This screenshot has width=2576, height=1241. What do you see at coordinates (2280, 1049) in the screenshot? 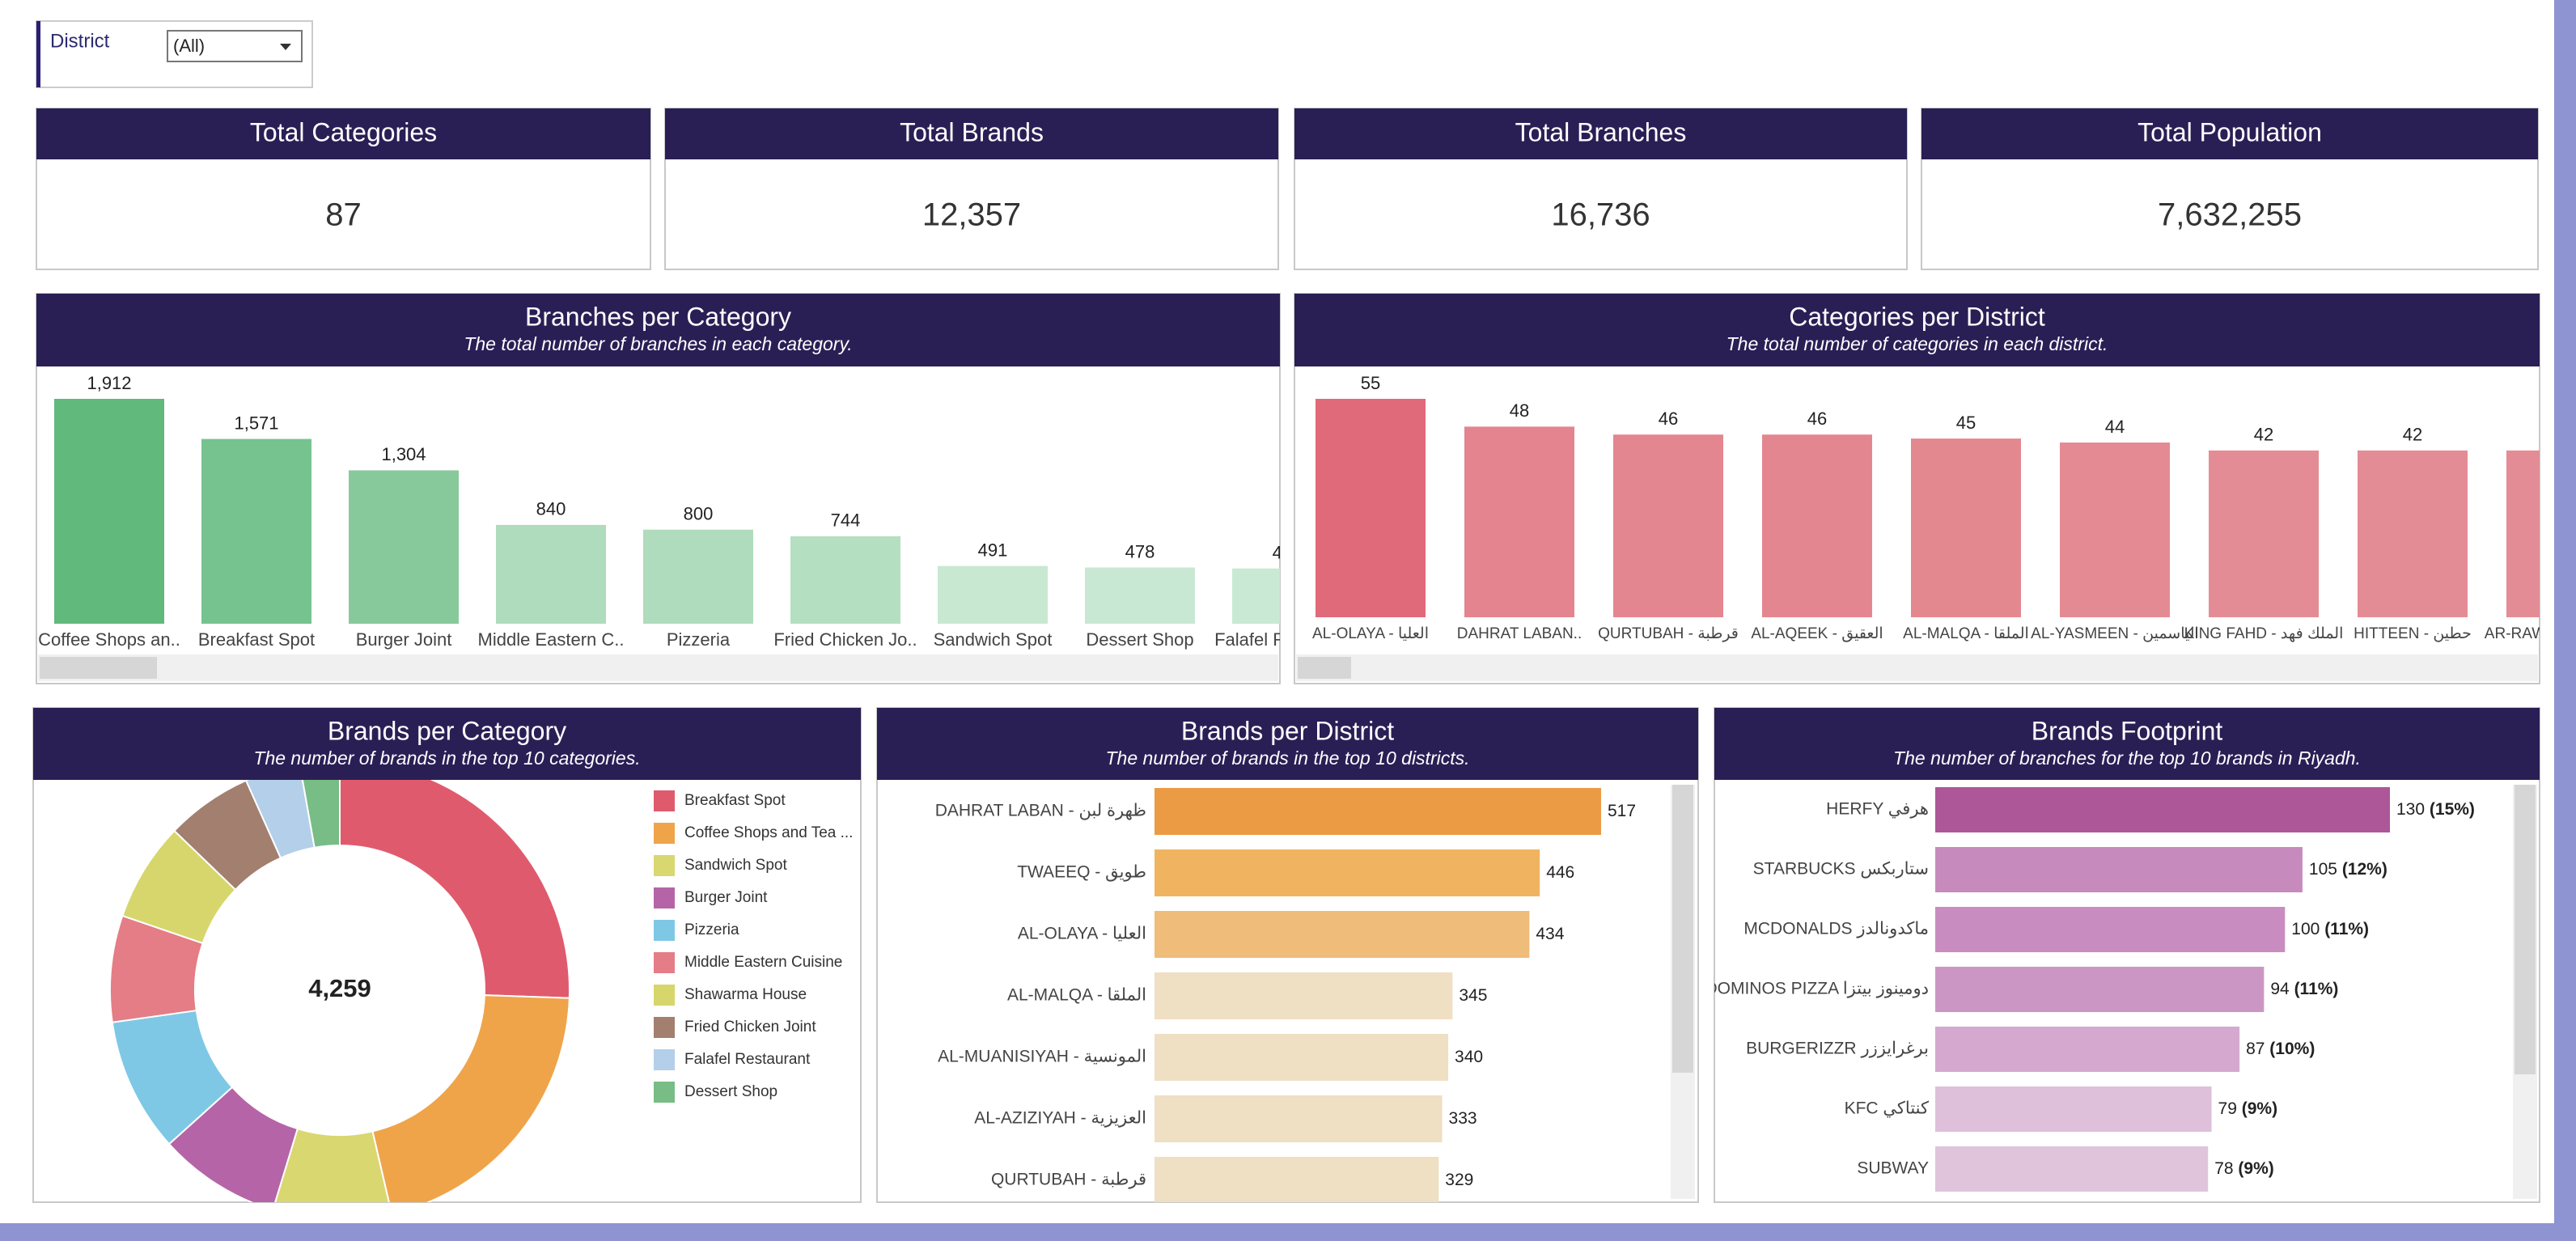
I see `value-label: 87 (10%)` at bounding box center [2280, 1049].